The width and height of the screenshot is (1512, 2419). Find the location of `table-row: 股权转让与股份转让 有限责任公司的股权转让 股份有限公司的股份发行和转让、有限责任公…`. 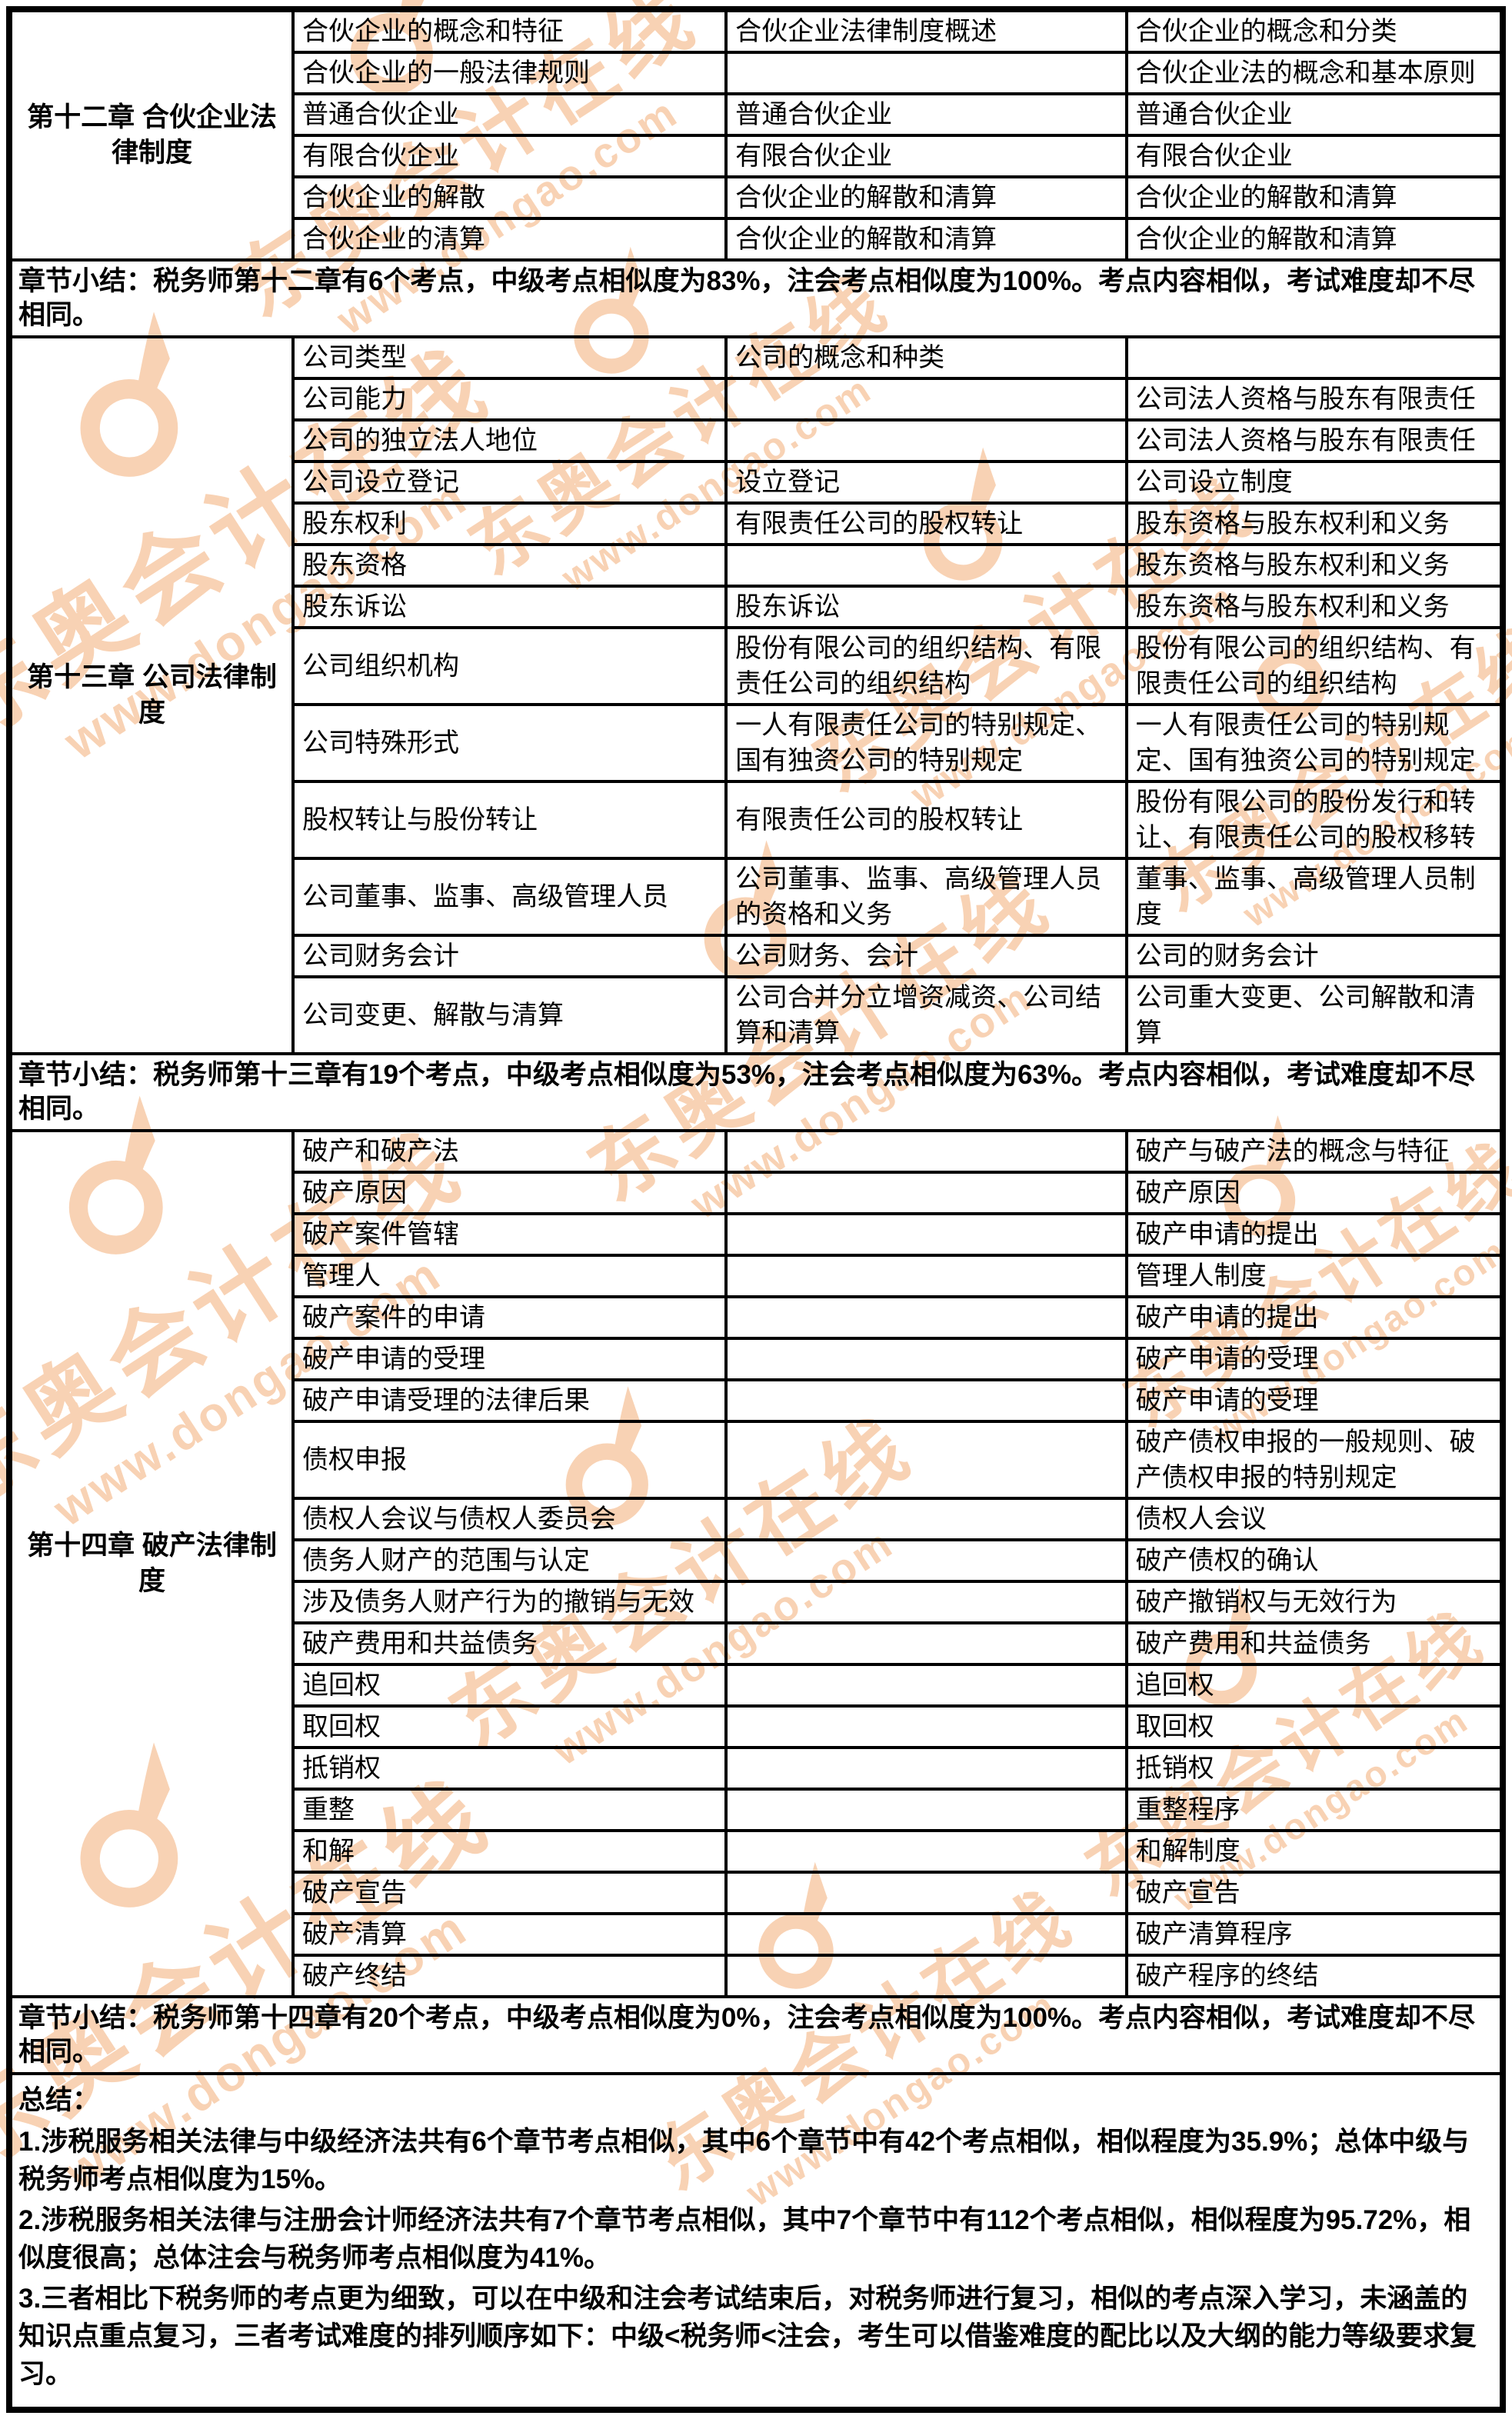

table-row: 股权转让与股份转让 有限责任公司的股权转让 股份有限公司的股份发行和转让、有限责任公… is located at coordinates (757, 820).